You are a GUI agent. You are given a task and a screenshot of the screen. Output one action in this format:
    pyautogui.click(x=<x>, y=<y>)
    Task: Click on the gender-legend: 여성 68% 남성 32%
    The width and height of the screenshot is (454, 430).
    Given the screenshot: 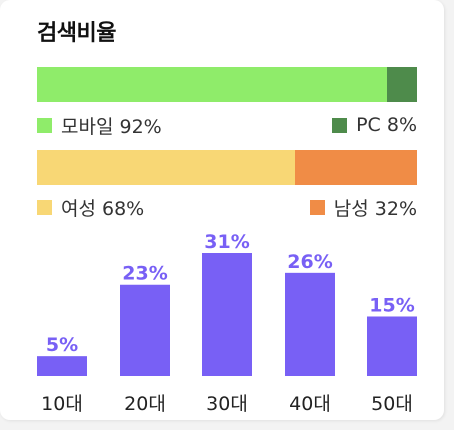 What is the action you would take?
    pyautogui.click(x=227, y=207)
    